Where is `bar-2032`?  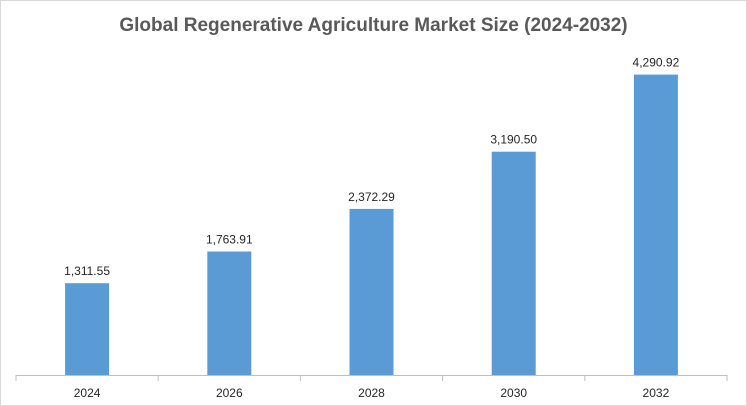
bar-2032 is located at coordinates (655, 224).